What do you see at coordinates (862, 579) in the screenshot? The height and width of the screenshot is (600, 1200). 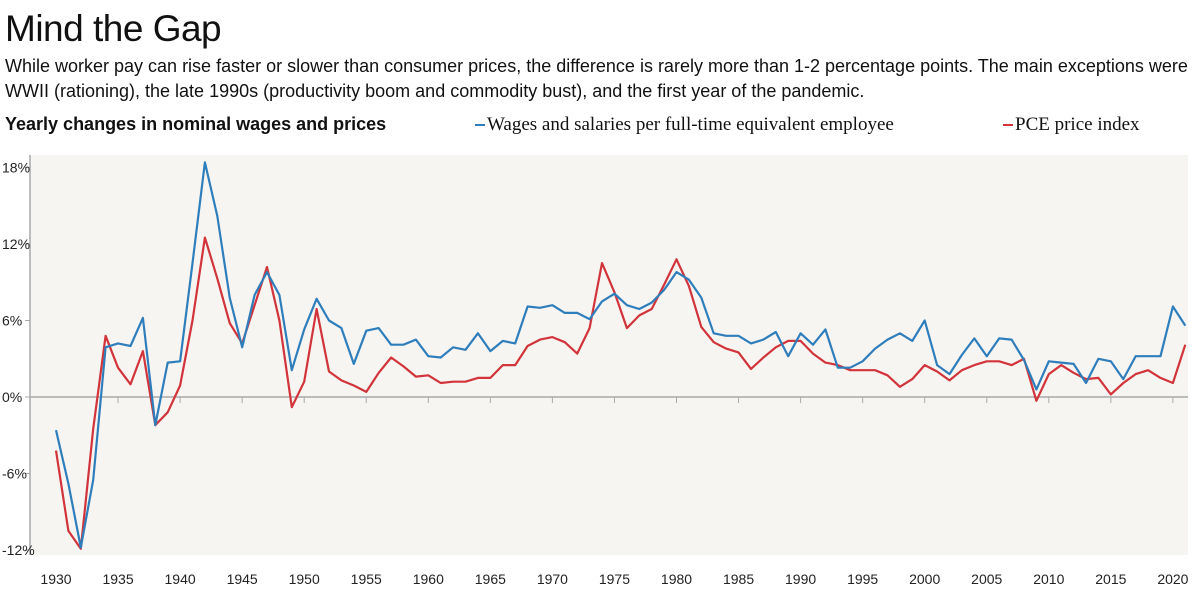 I see `x-tick-label: 1995` at bounding box center [862, 579].